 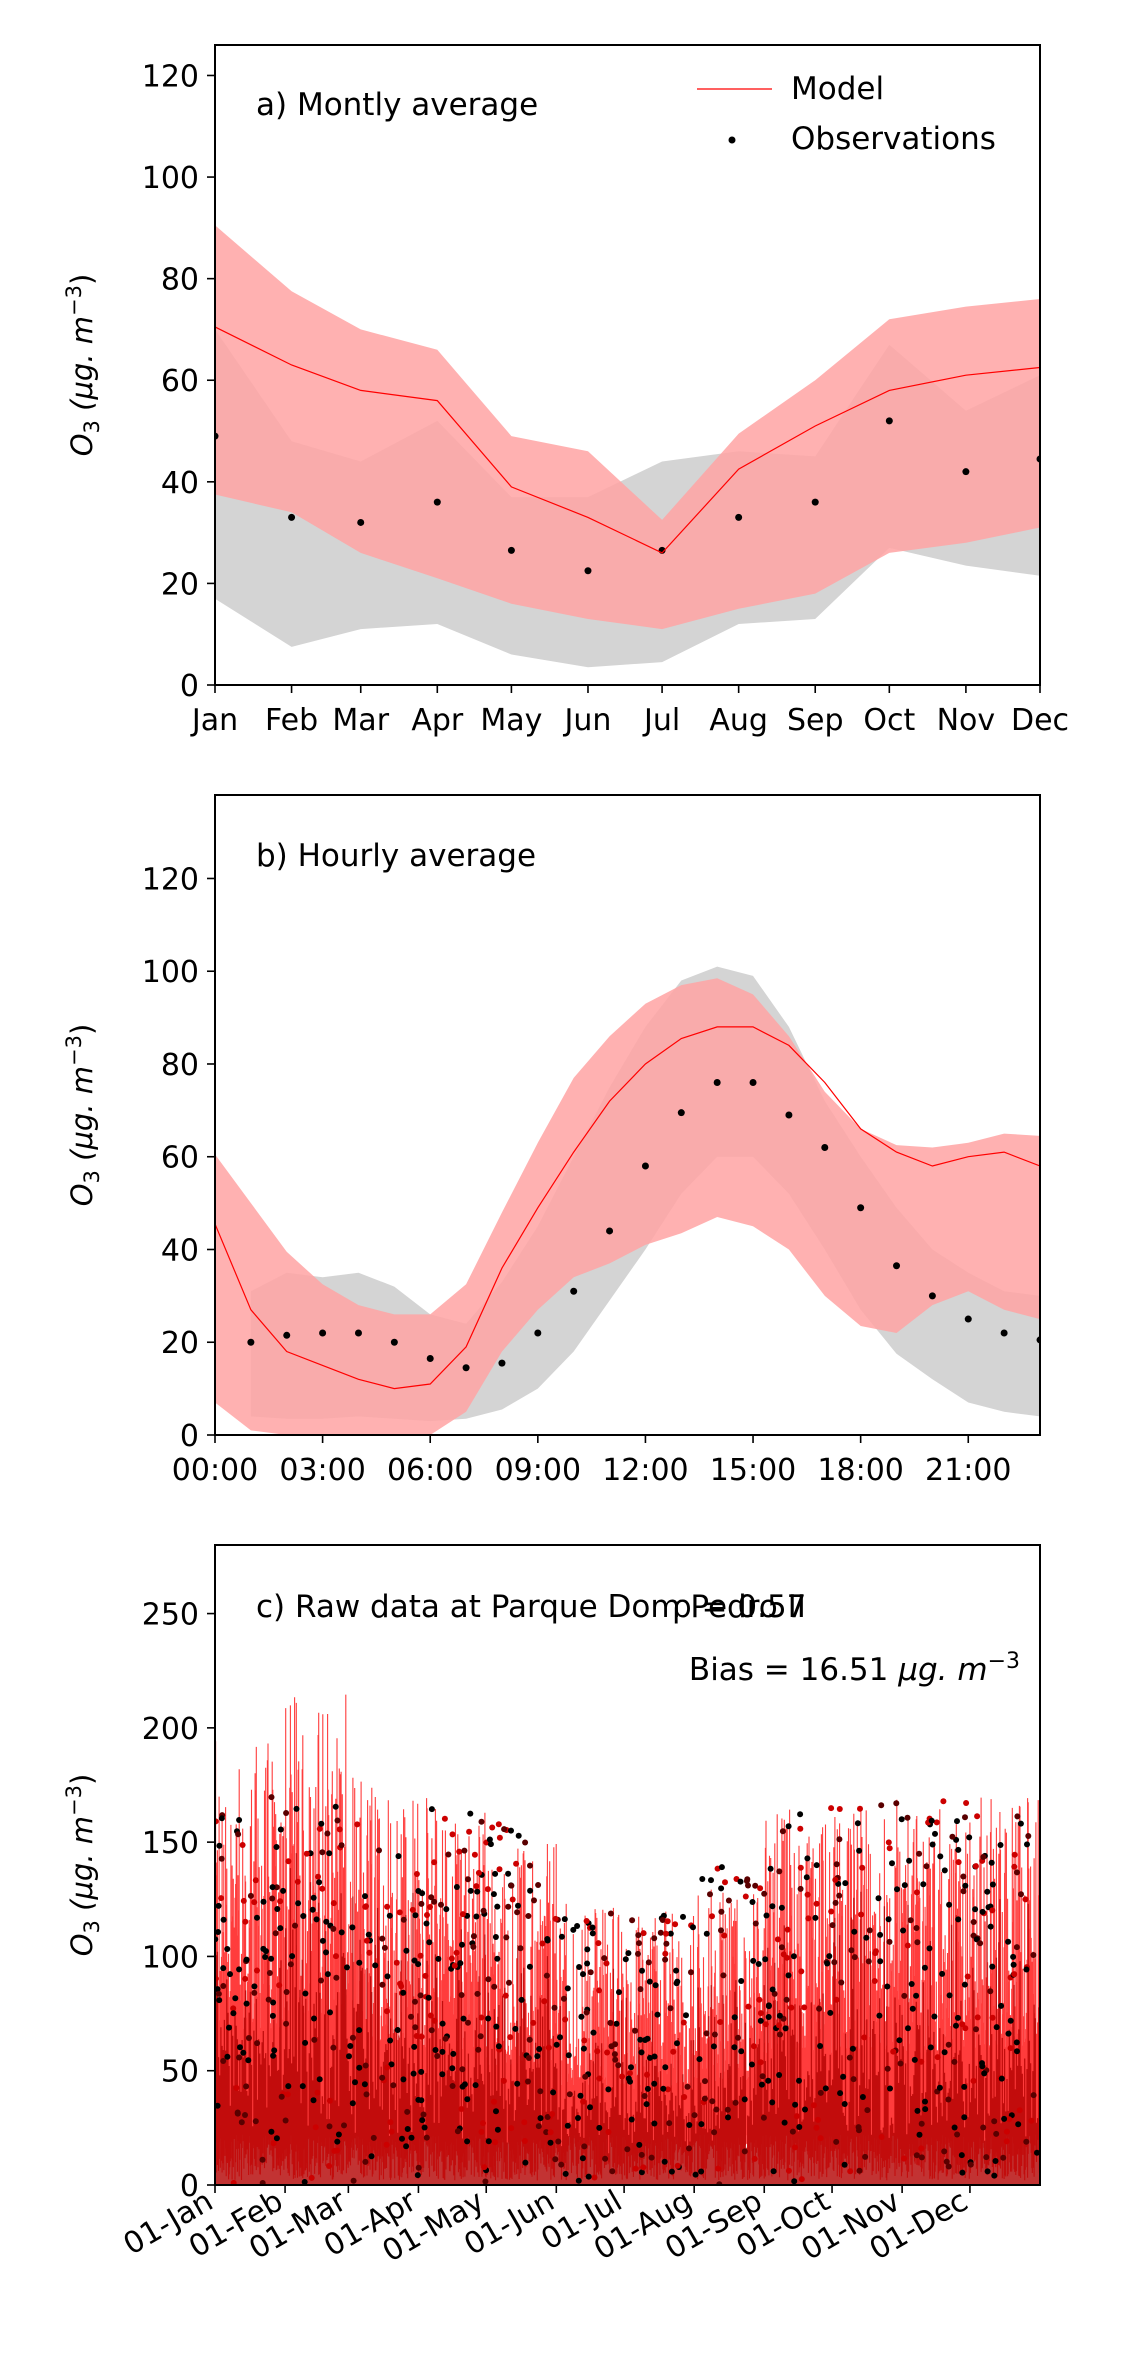 What do you see at coordinates (180, 1158) in the screenshot?
I see `y-tick-label: 60` at bounding box center [180, 1158].